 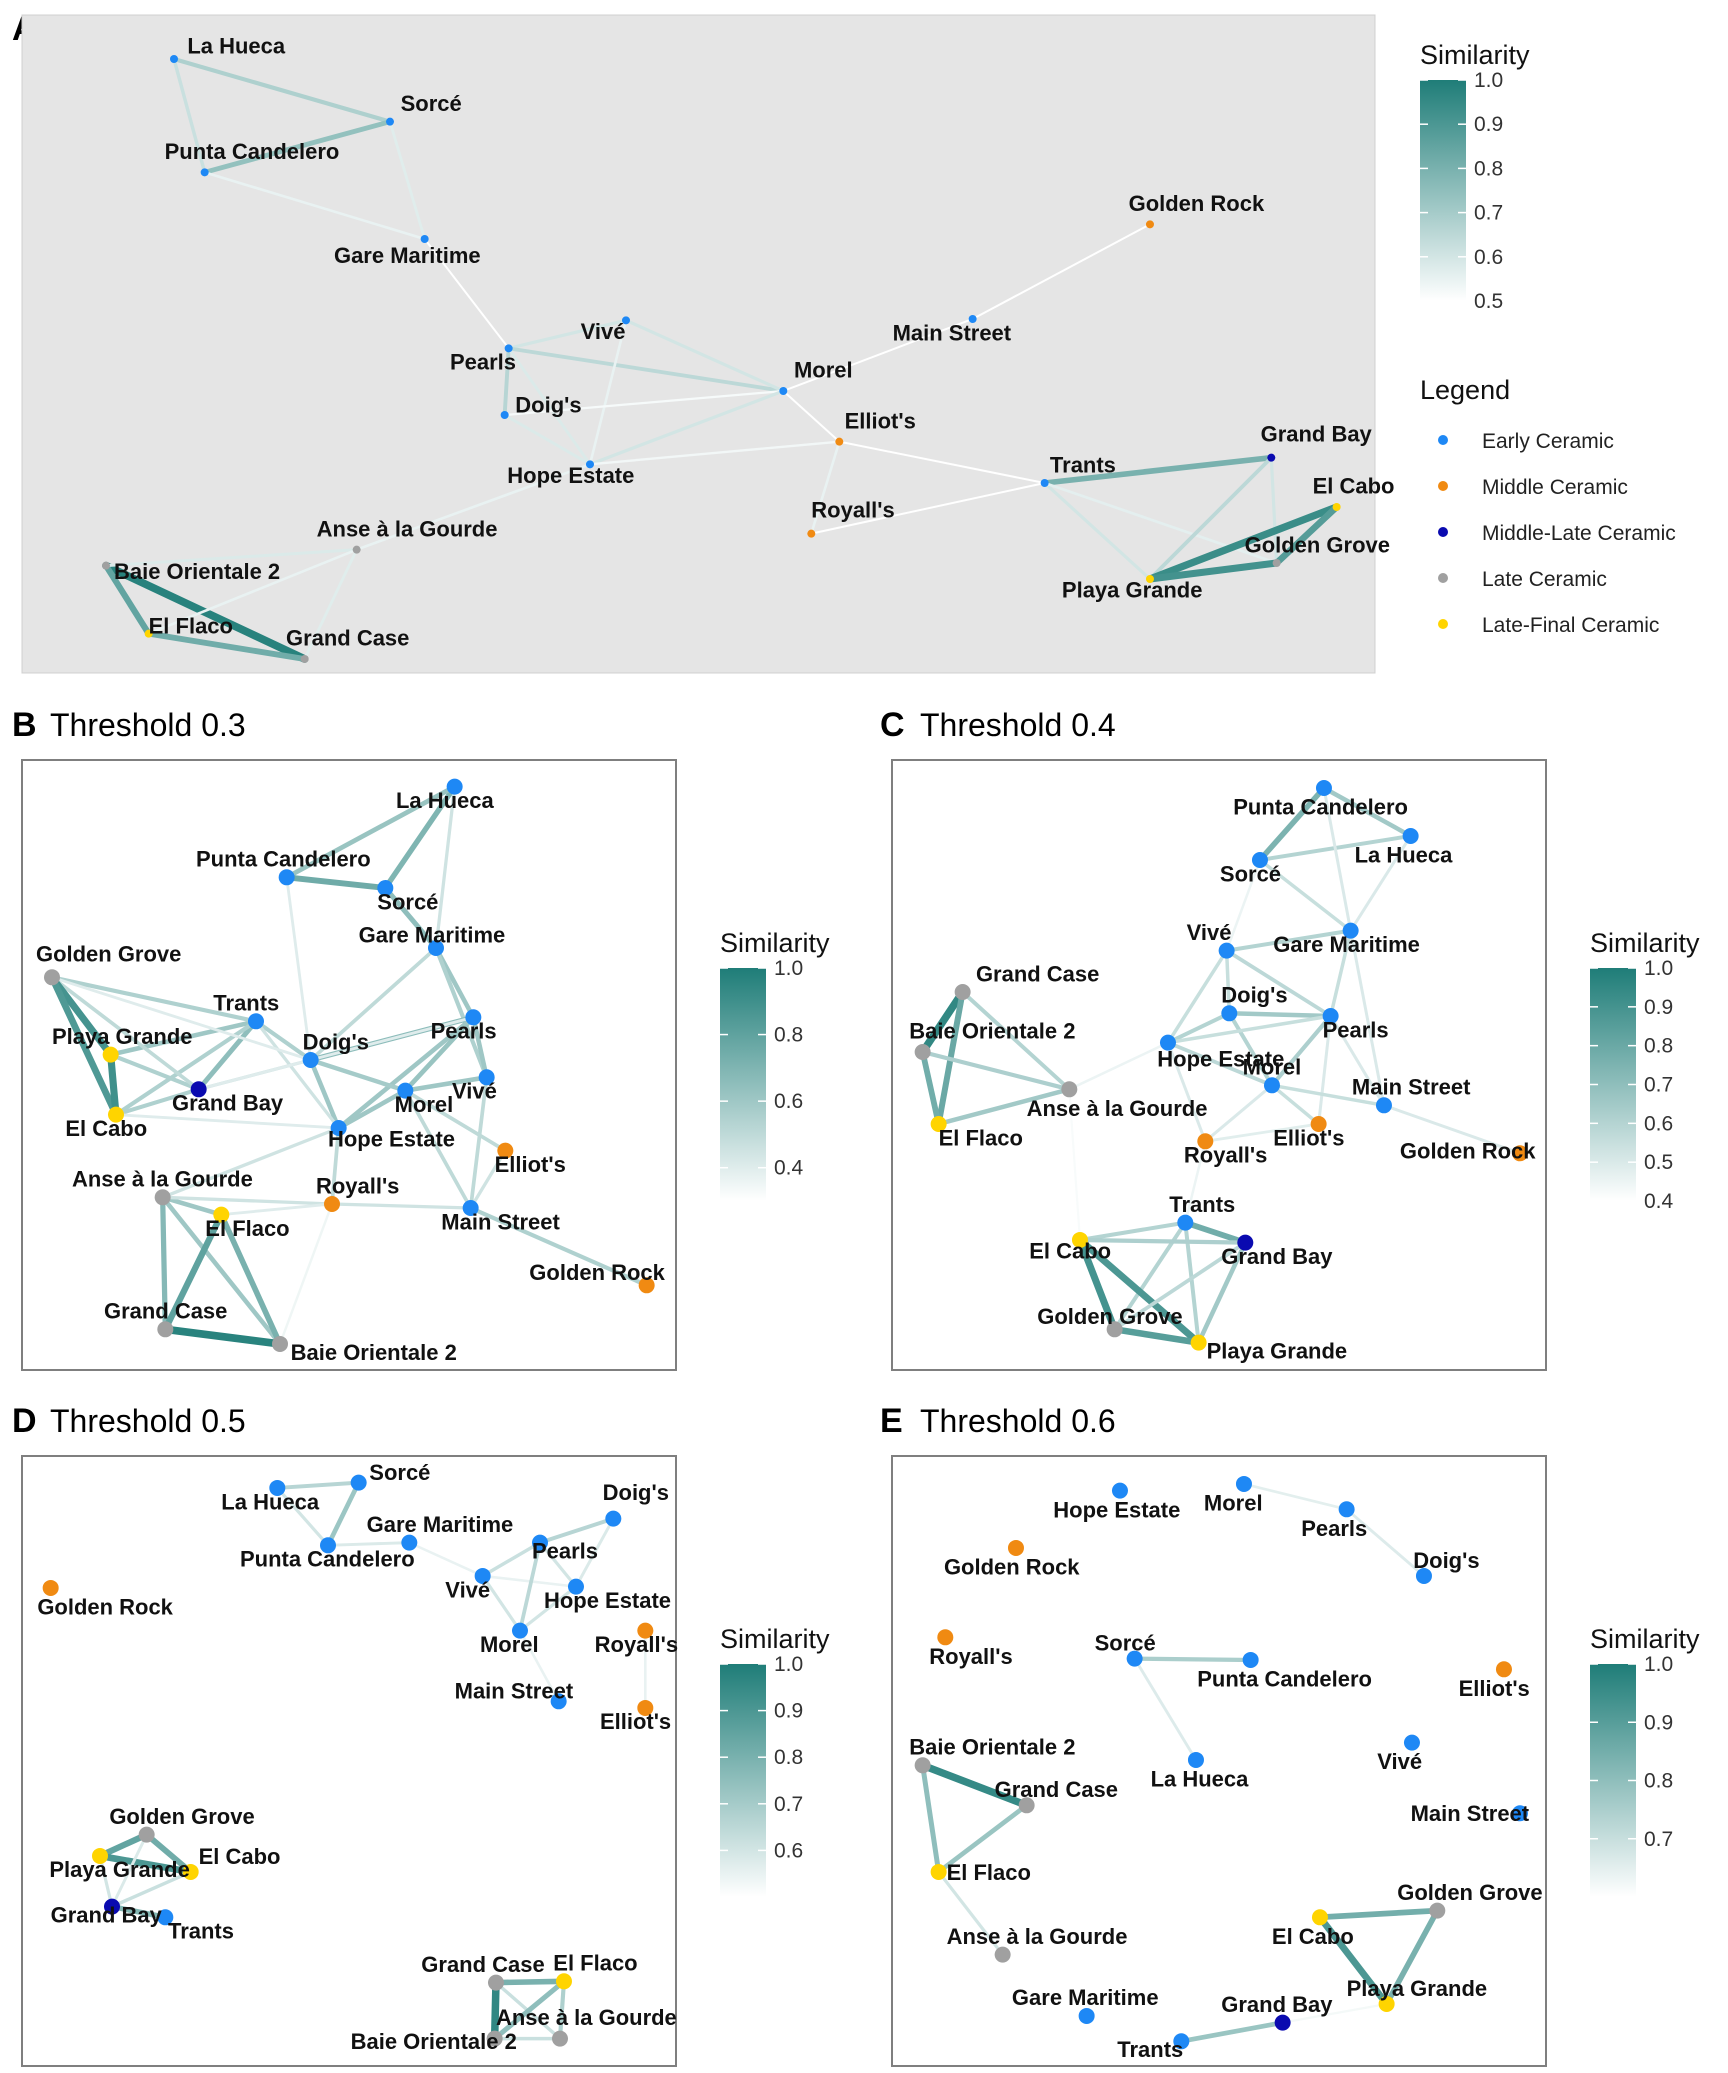 I want to click on edge-royall-s-trants, so click(x=928, y=508).